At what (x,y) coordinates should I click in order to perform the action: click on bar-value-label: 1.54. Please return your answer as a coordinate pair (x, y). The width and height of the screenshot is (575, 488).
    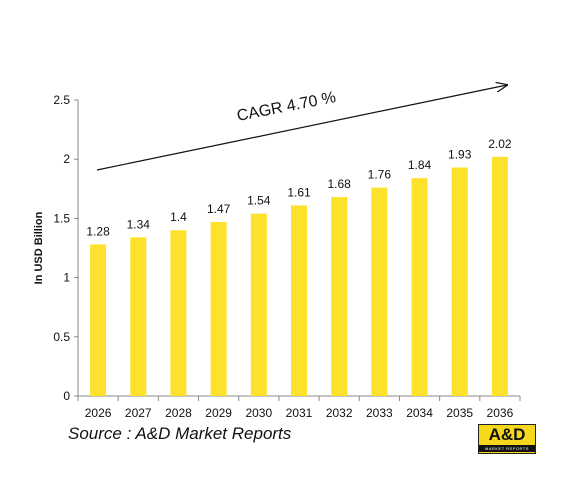
    Looking at the image, I should click on (259, 201).